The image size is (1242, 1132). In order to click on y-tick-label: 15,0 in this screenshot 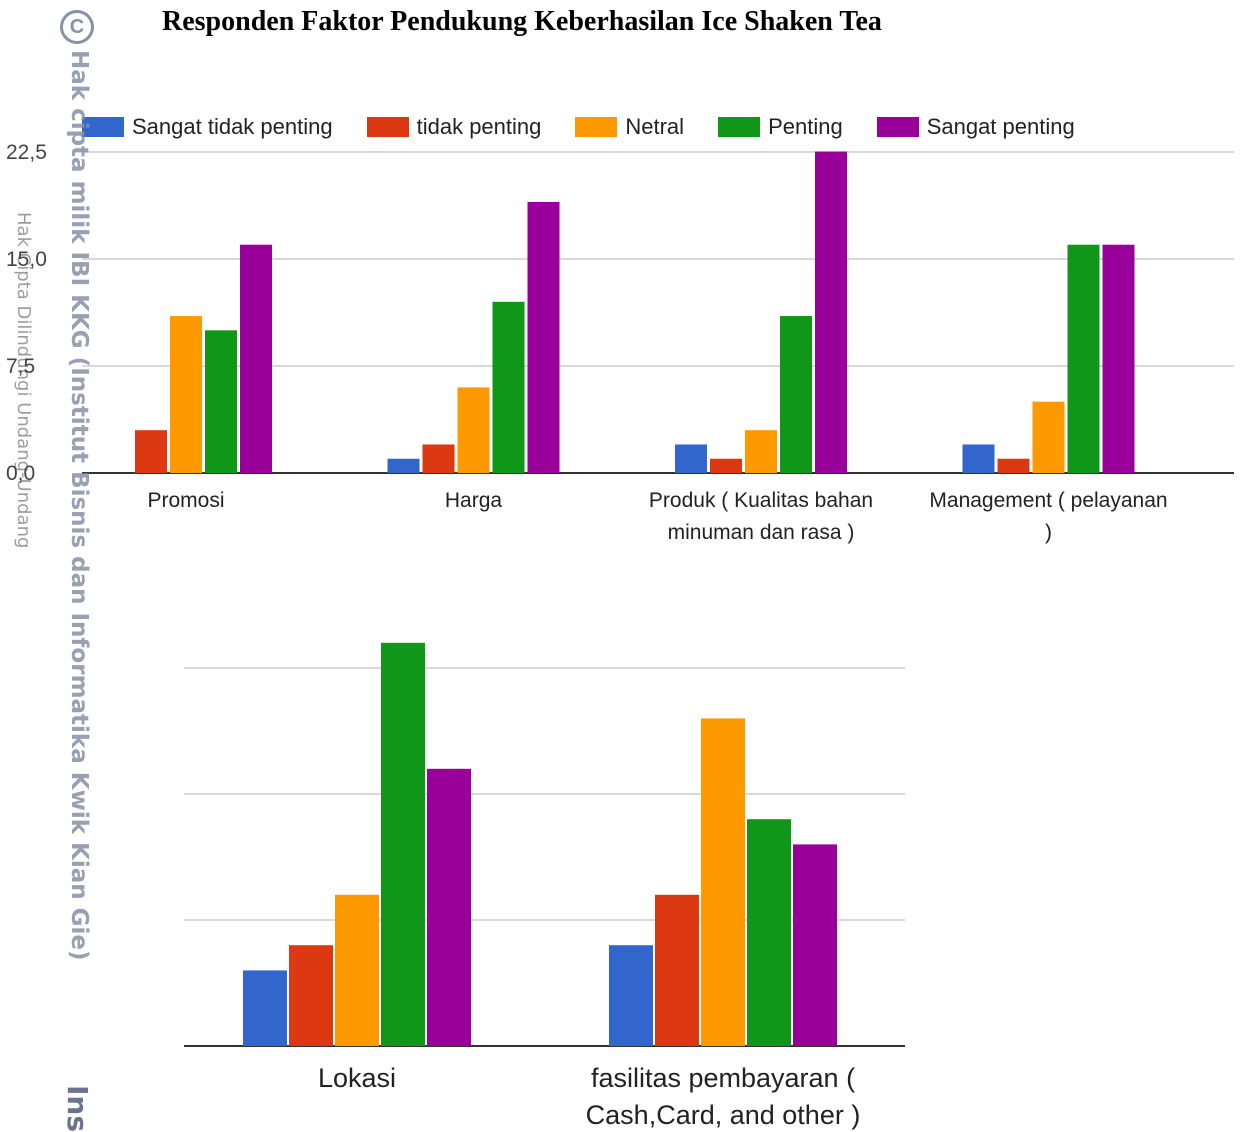, I will do `click(26, 259)`.